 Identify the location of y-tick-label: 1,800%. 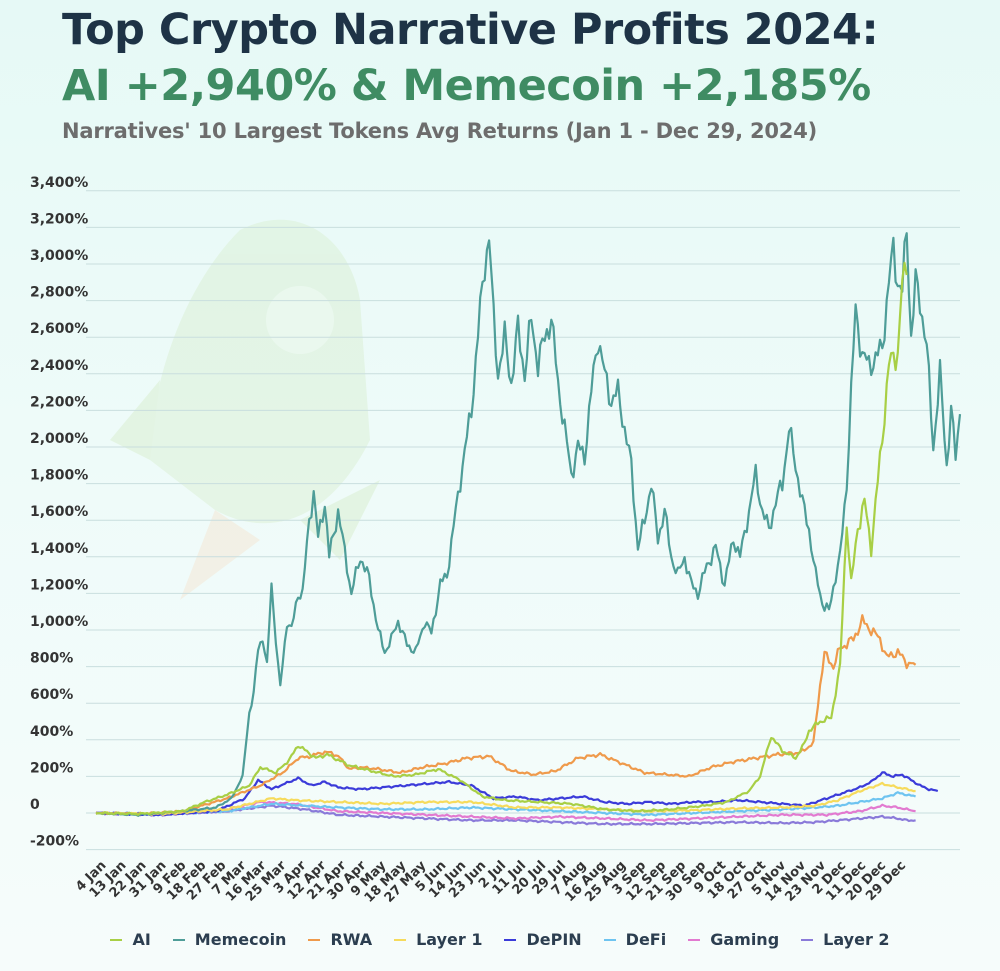
(59, 476).